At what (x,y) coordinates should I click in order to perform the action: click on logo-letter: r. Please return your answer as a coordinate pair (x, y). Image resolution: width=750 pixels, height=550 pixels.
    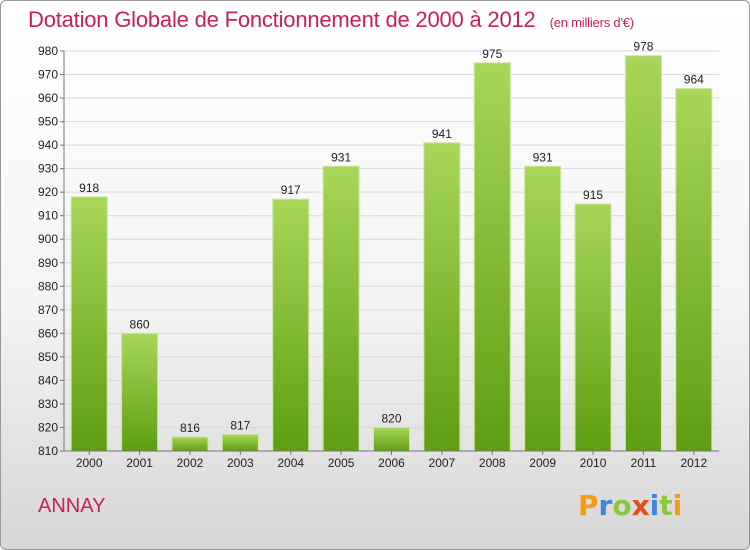
    Looking at the image, I should click on (605, 505).